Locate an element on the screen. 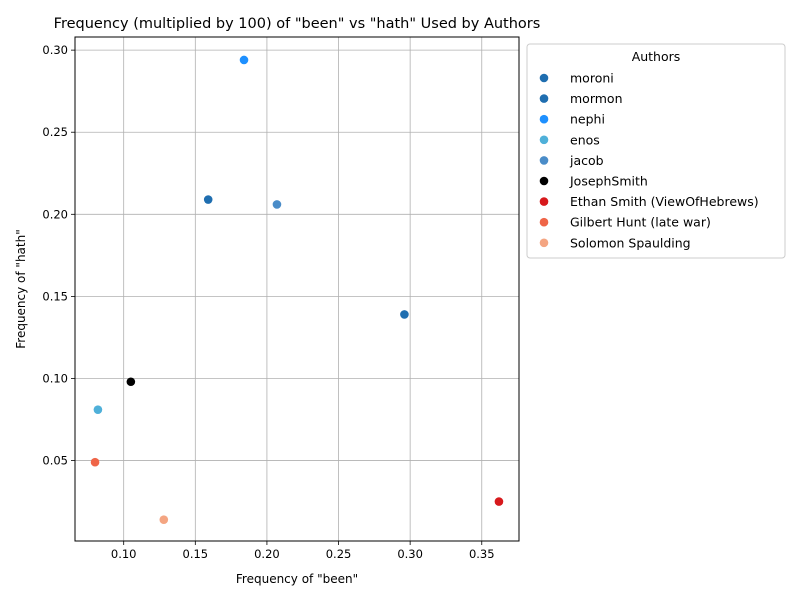 The image size is (800, 604). legend-label: jacob is located at coordinates (586, 160).